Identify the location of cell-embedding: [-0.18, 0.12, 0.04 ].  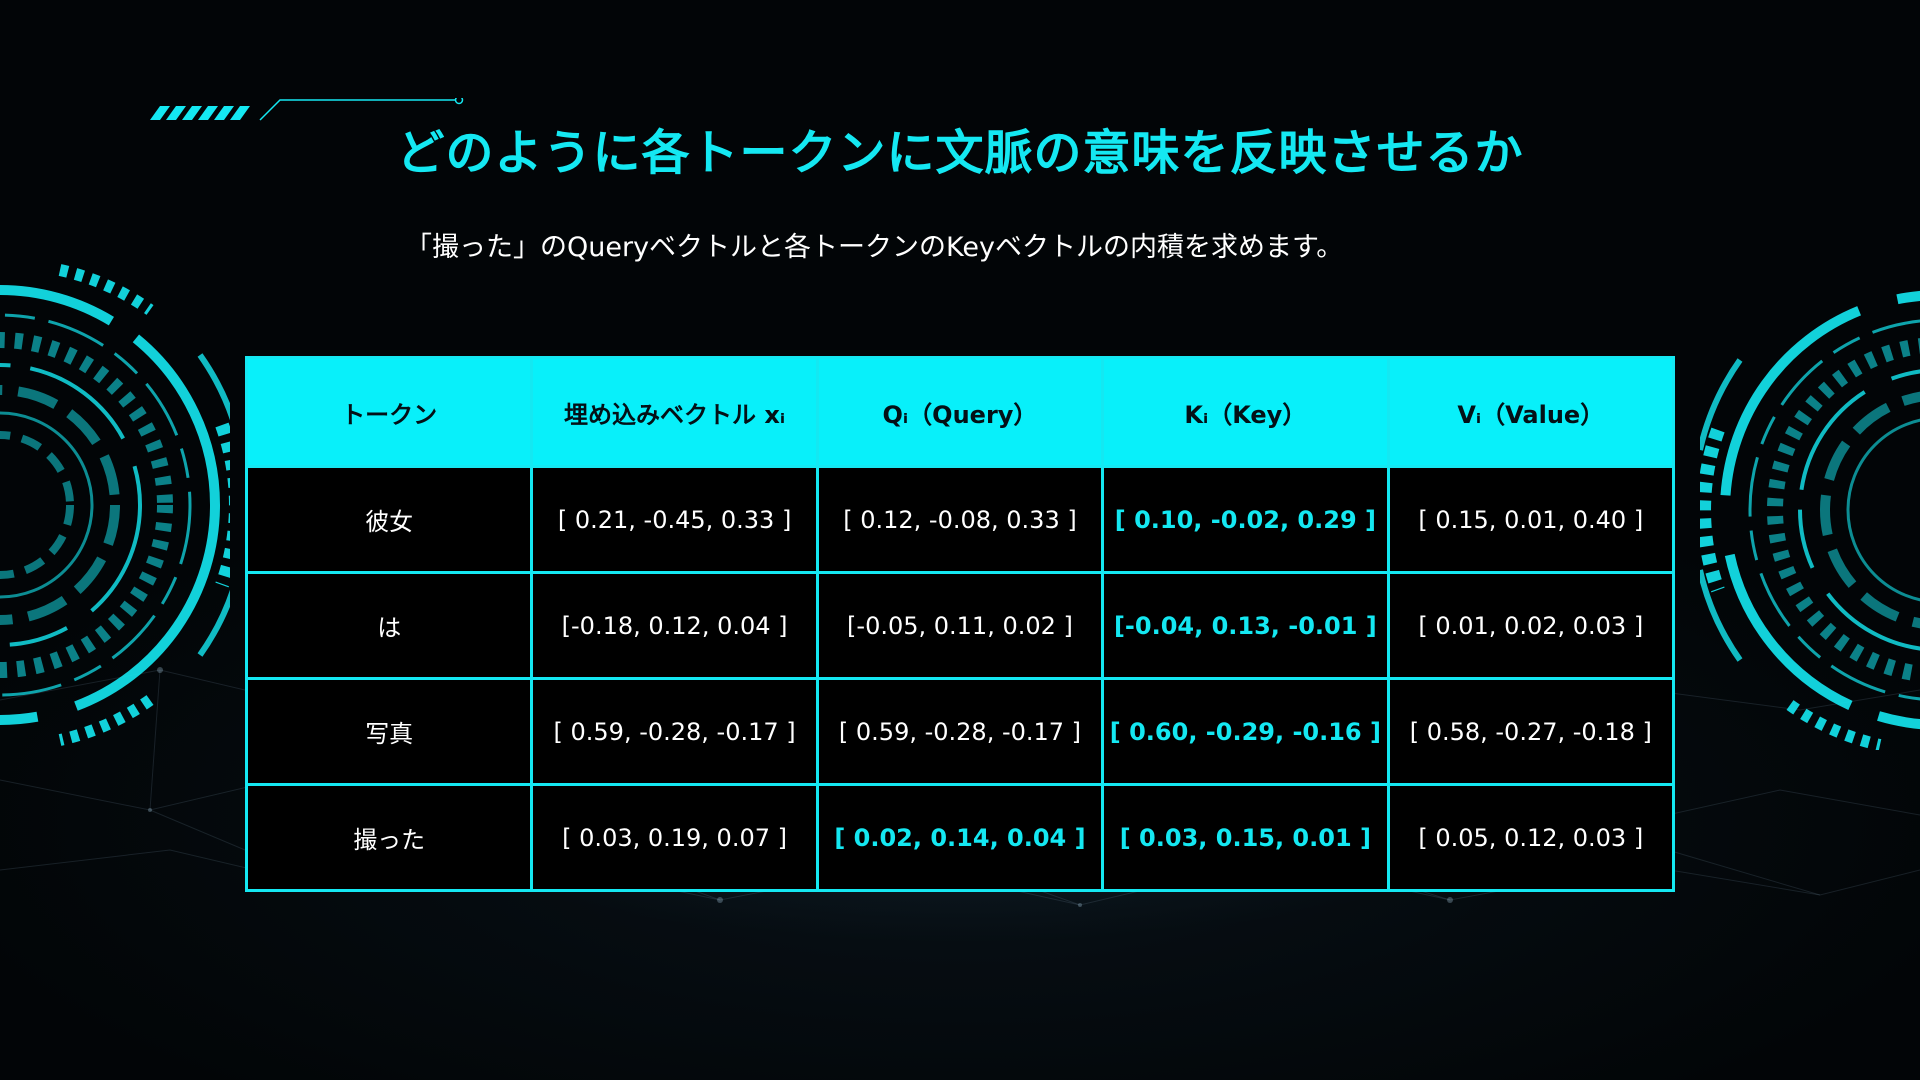
(674, 625).